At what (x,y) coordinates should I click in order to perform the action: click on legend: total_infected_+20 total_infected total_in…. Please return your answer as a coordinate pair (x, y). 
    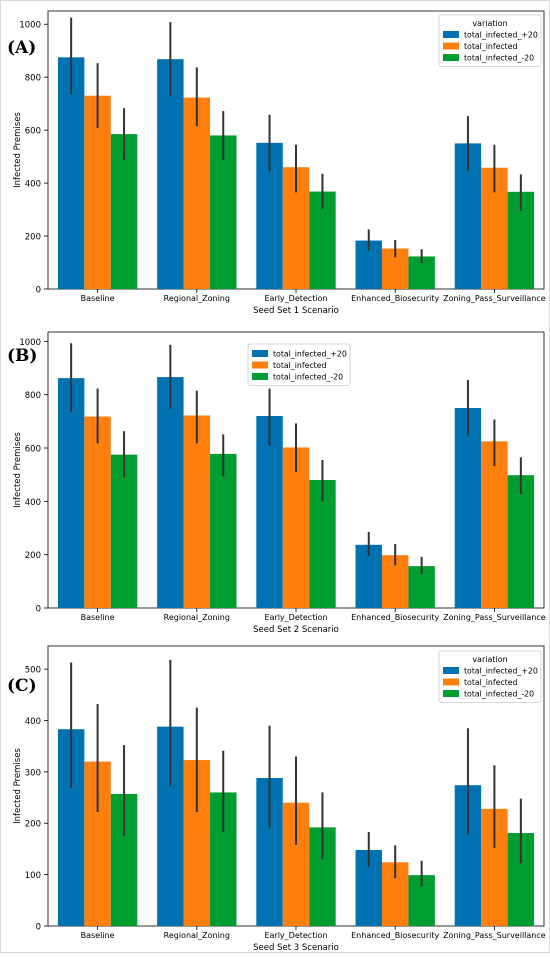
    Looking at the image, I should click on (299, 364).